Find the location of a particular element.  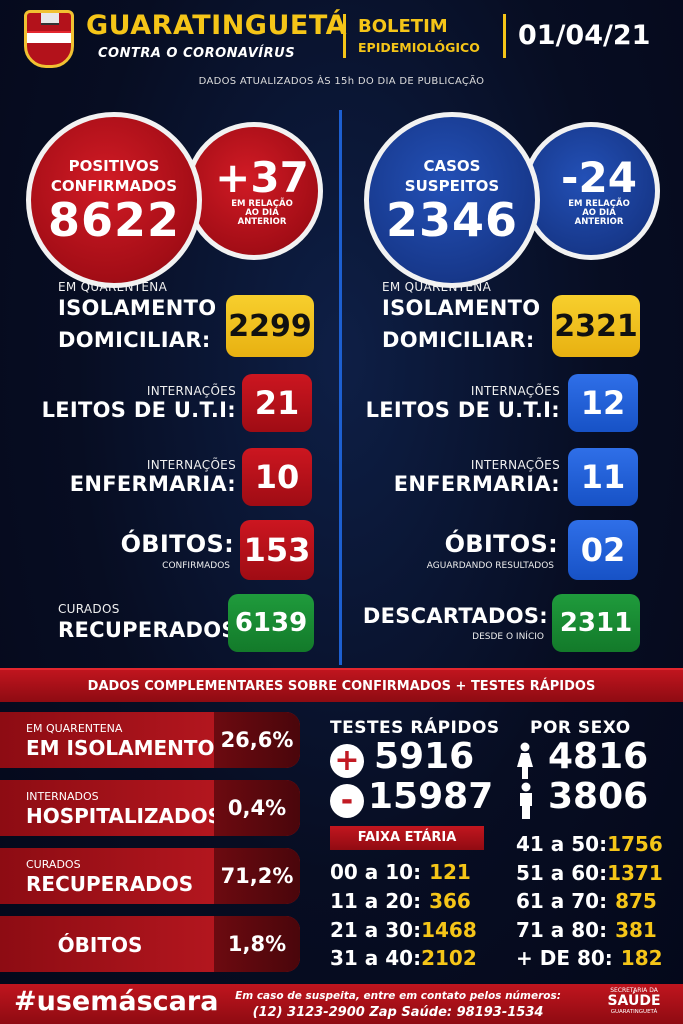

age-value: 875 is located at coordinates (636, 901).